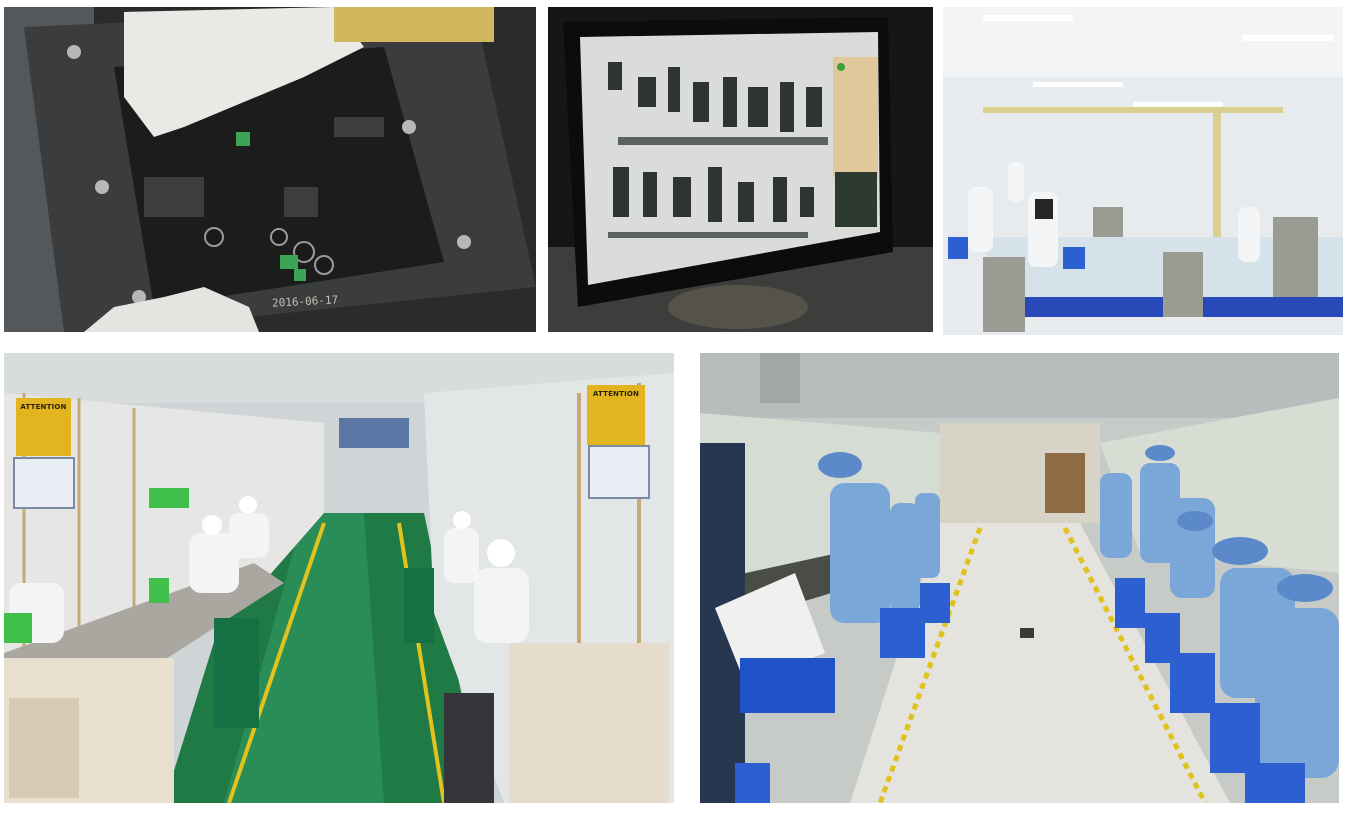  I want to click on photo-assembly-line-white, so click(1143, 171).